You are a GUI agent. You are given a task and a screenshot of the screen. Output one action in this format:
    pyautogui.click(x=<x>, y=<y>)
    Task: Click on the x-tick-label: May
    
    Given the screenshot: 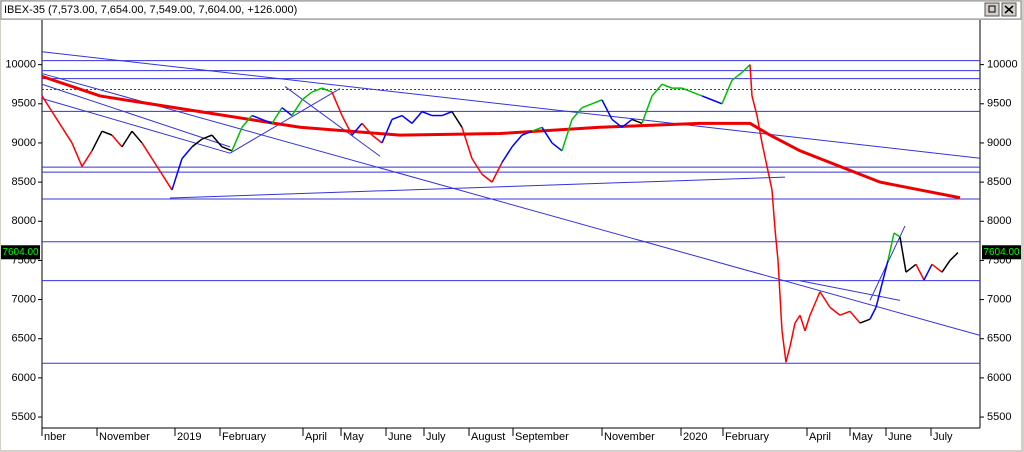 What is the action you would take?
    pyautogui.click(x=353, y=437)
    